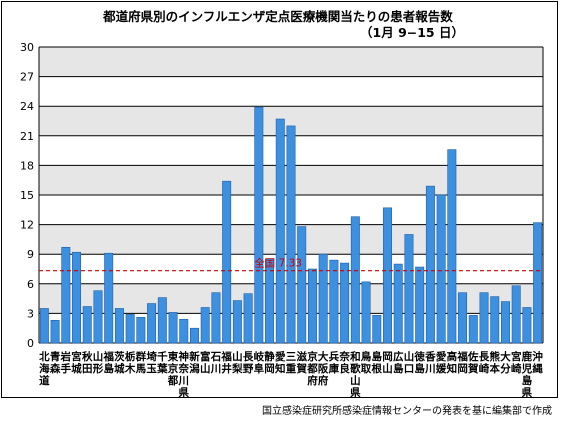 This screenshot has height=422, width=561. Describe the element at coordinates (216, 363) in the screenshot. I see `x-tick-label: 石川` at that location.